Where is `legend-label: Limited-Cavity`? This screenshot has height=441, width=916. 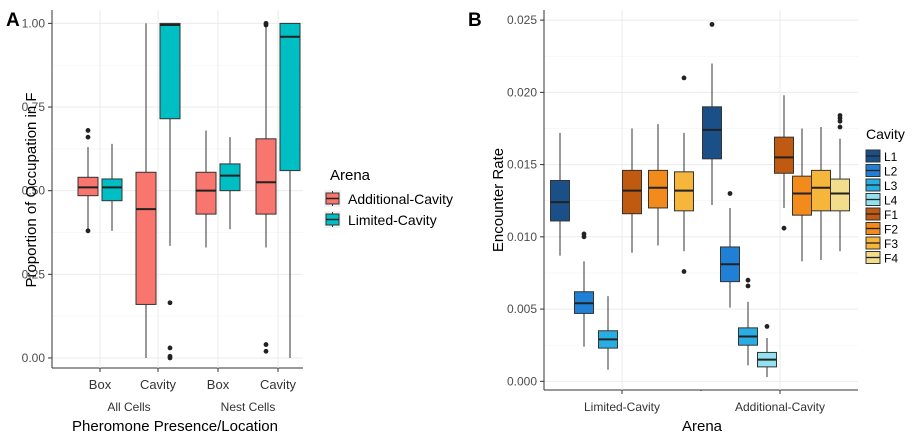
legend-label: Limited-Cavity is located at coordinates (392, 220).